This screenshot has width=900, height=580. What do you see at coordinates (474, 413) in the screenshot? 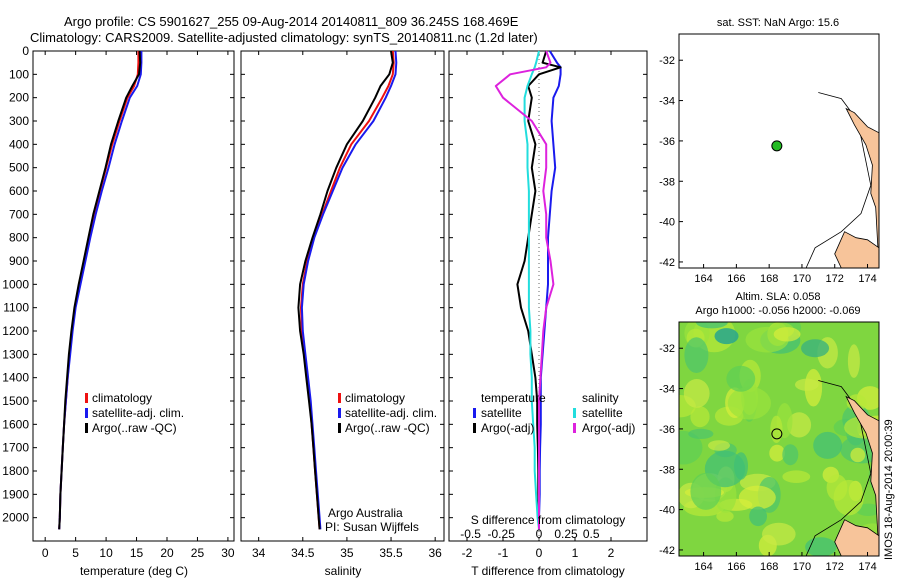
I see `legend-swatch-t-satellite` at bounding box center [474, 413].